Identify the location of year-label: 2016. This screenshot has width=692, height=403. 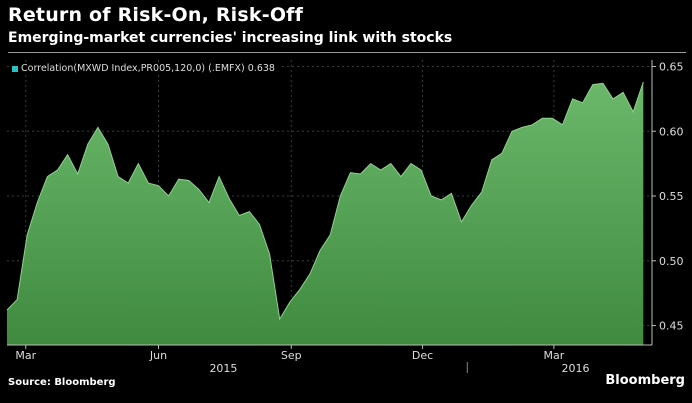
(576, 367).